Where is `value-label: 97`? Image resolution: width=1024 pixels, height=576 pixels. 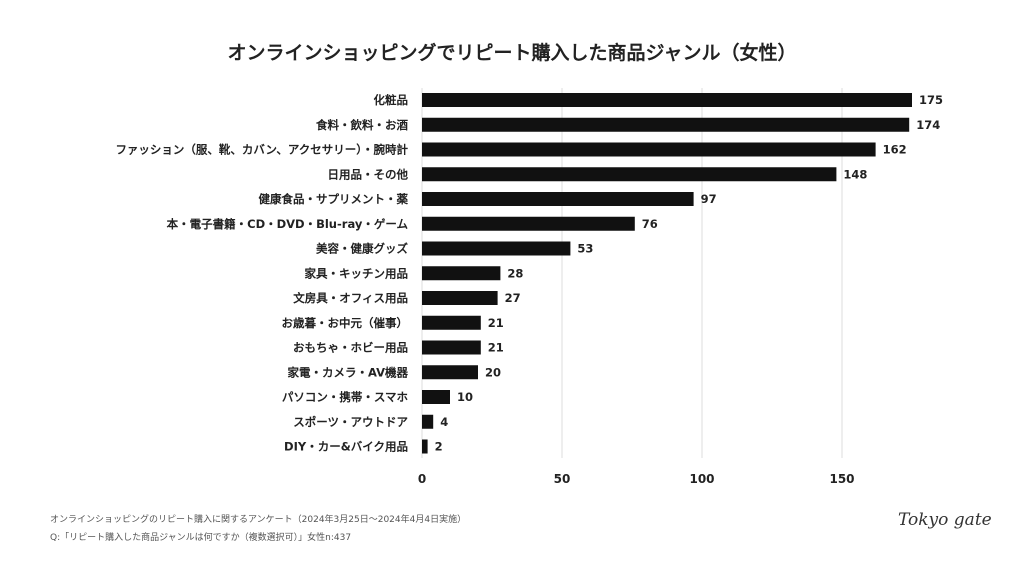
value-label: 97 is located at coordinates (709, 199).